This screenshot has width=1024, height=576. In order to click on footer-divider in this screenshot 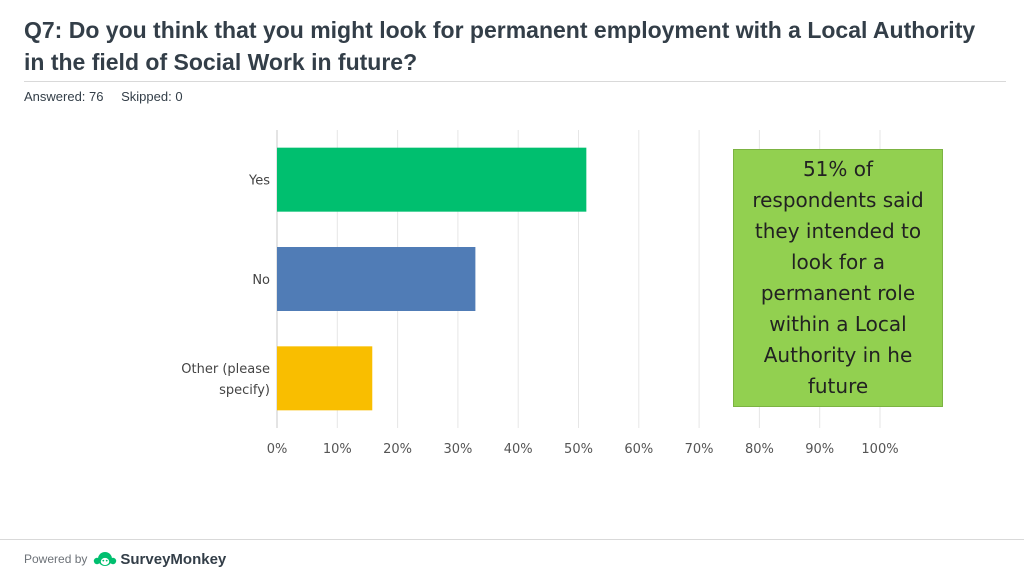, I will do `click(512, 539)`.